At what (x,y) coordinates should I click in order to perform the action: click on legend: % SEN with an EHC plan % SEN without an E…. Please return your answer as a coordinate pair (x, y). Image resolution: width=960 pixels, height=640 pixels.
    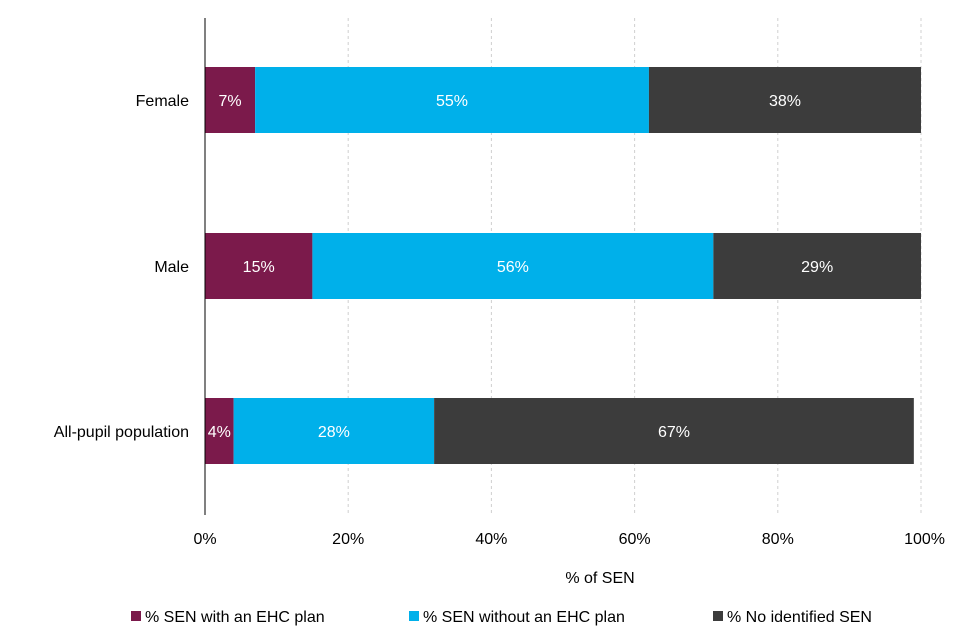
    Looking at the image, I should click on (501, 617).